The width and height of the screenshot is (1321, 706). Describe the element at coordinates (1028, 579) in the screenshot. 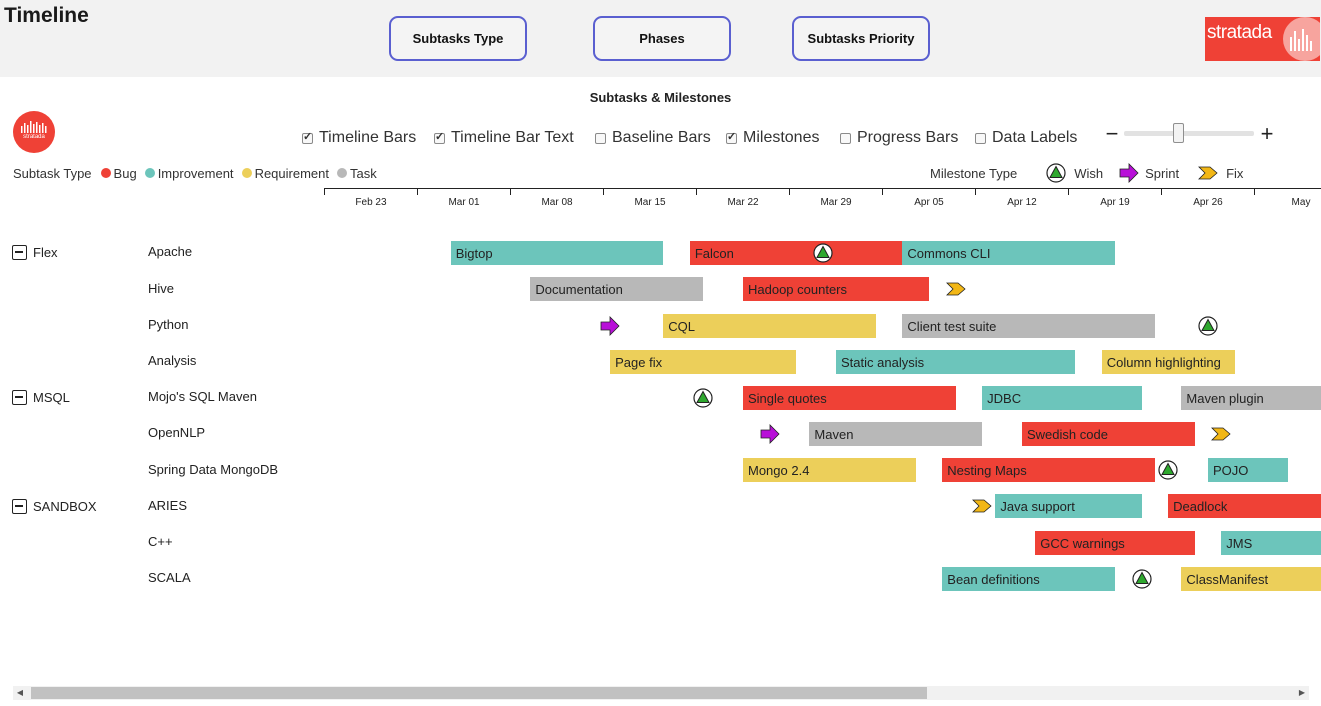

I see `timeline-bar: Bean definitions` at that location.